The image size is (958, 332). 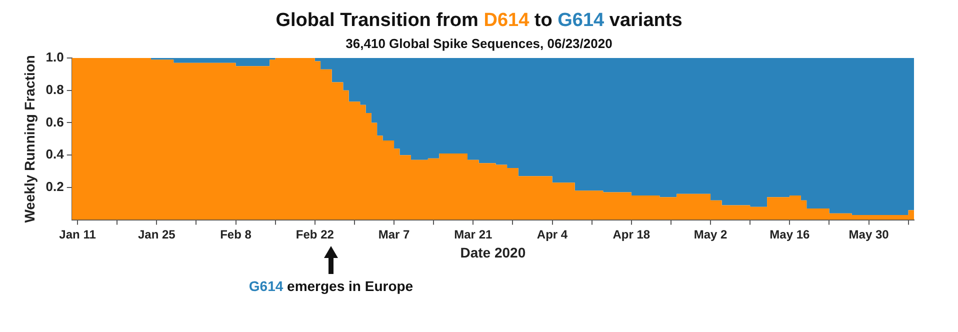 What do you see at coordinates (55, 154) in the screenshot?
I see `y-tick-label: 0.4` at bounding box center [55, 154].